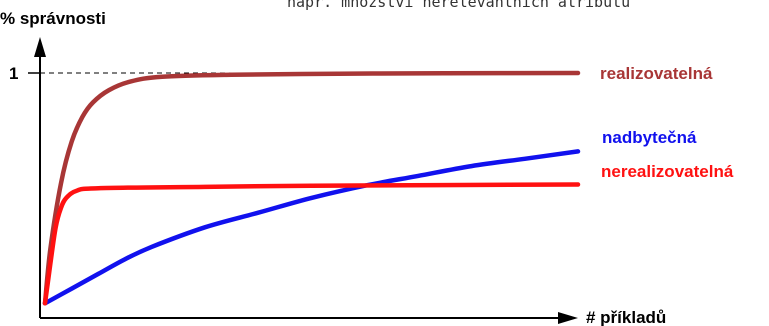 Image resolution: width=769 pixels, height=326 pixels. Describe the element at coordinates (458, 5) in the screenshot. I see `top-note: např. množství nerelevantních atributů` at that location.